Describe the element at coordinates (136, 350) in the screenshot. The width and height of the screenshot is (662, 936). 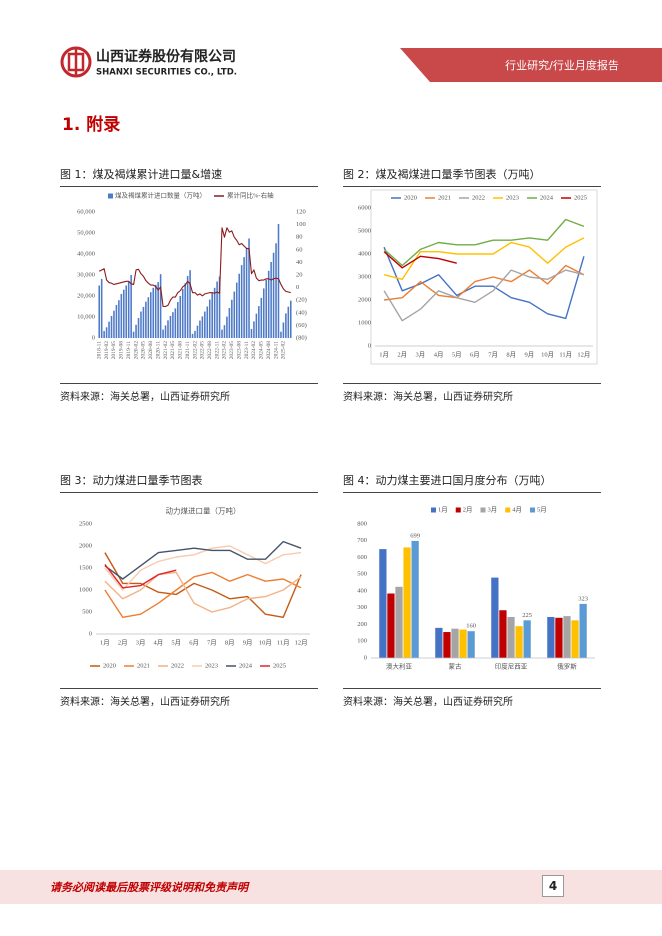
I see `x-tick-label: 2020-02` at that location.